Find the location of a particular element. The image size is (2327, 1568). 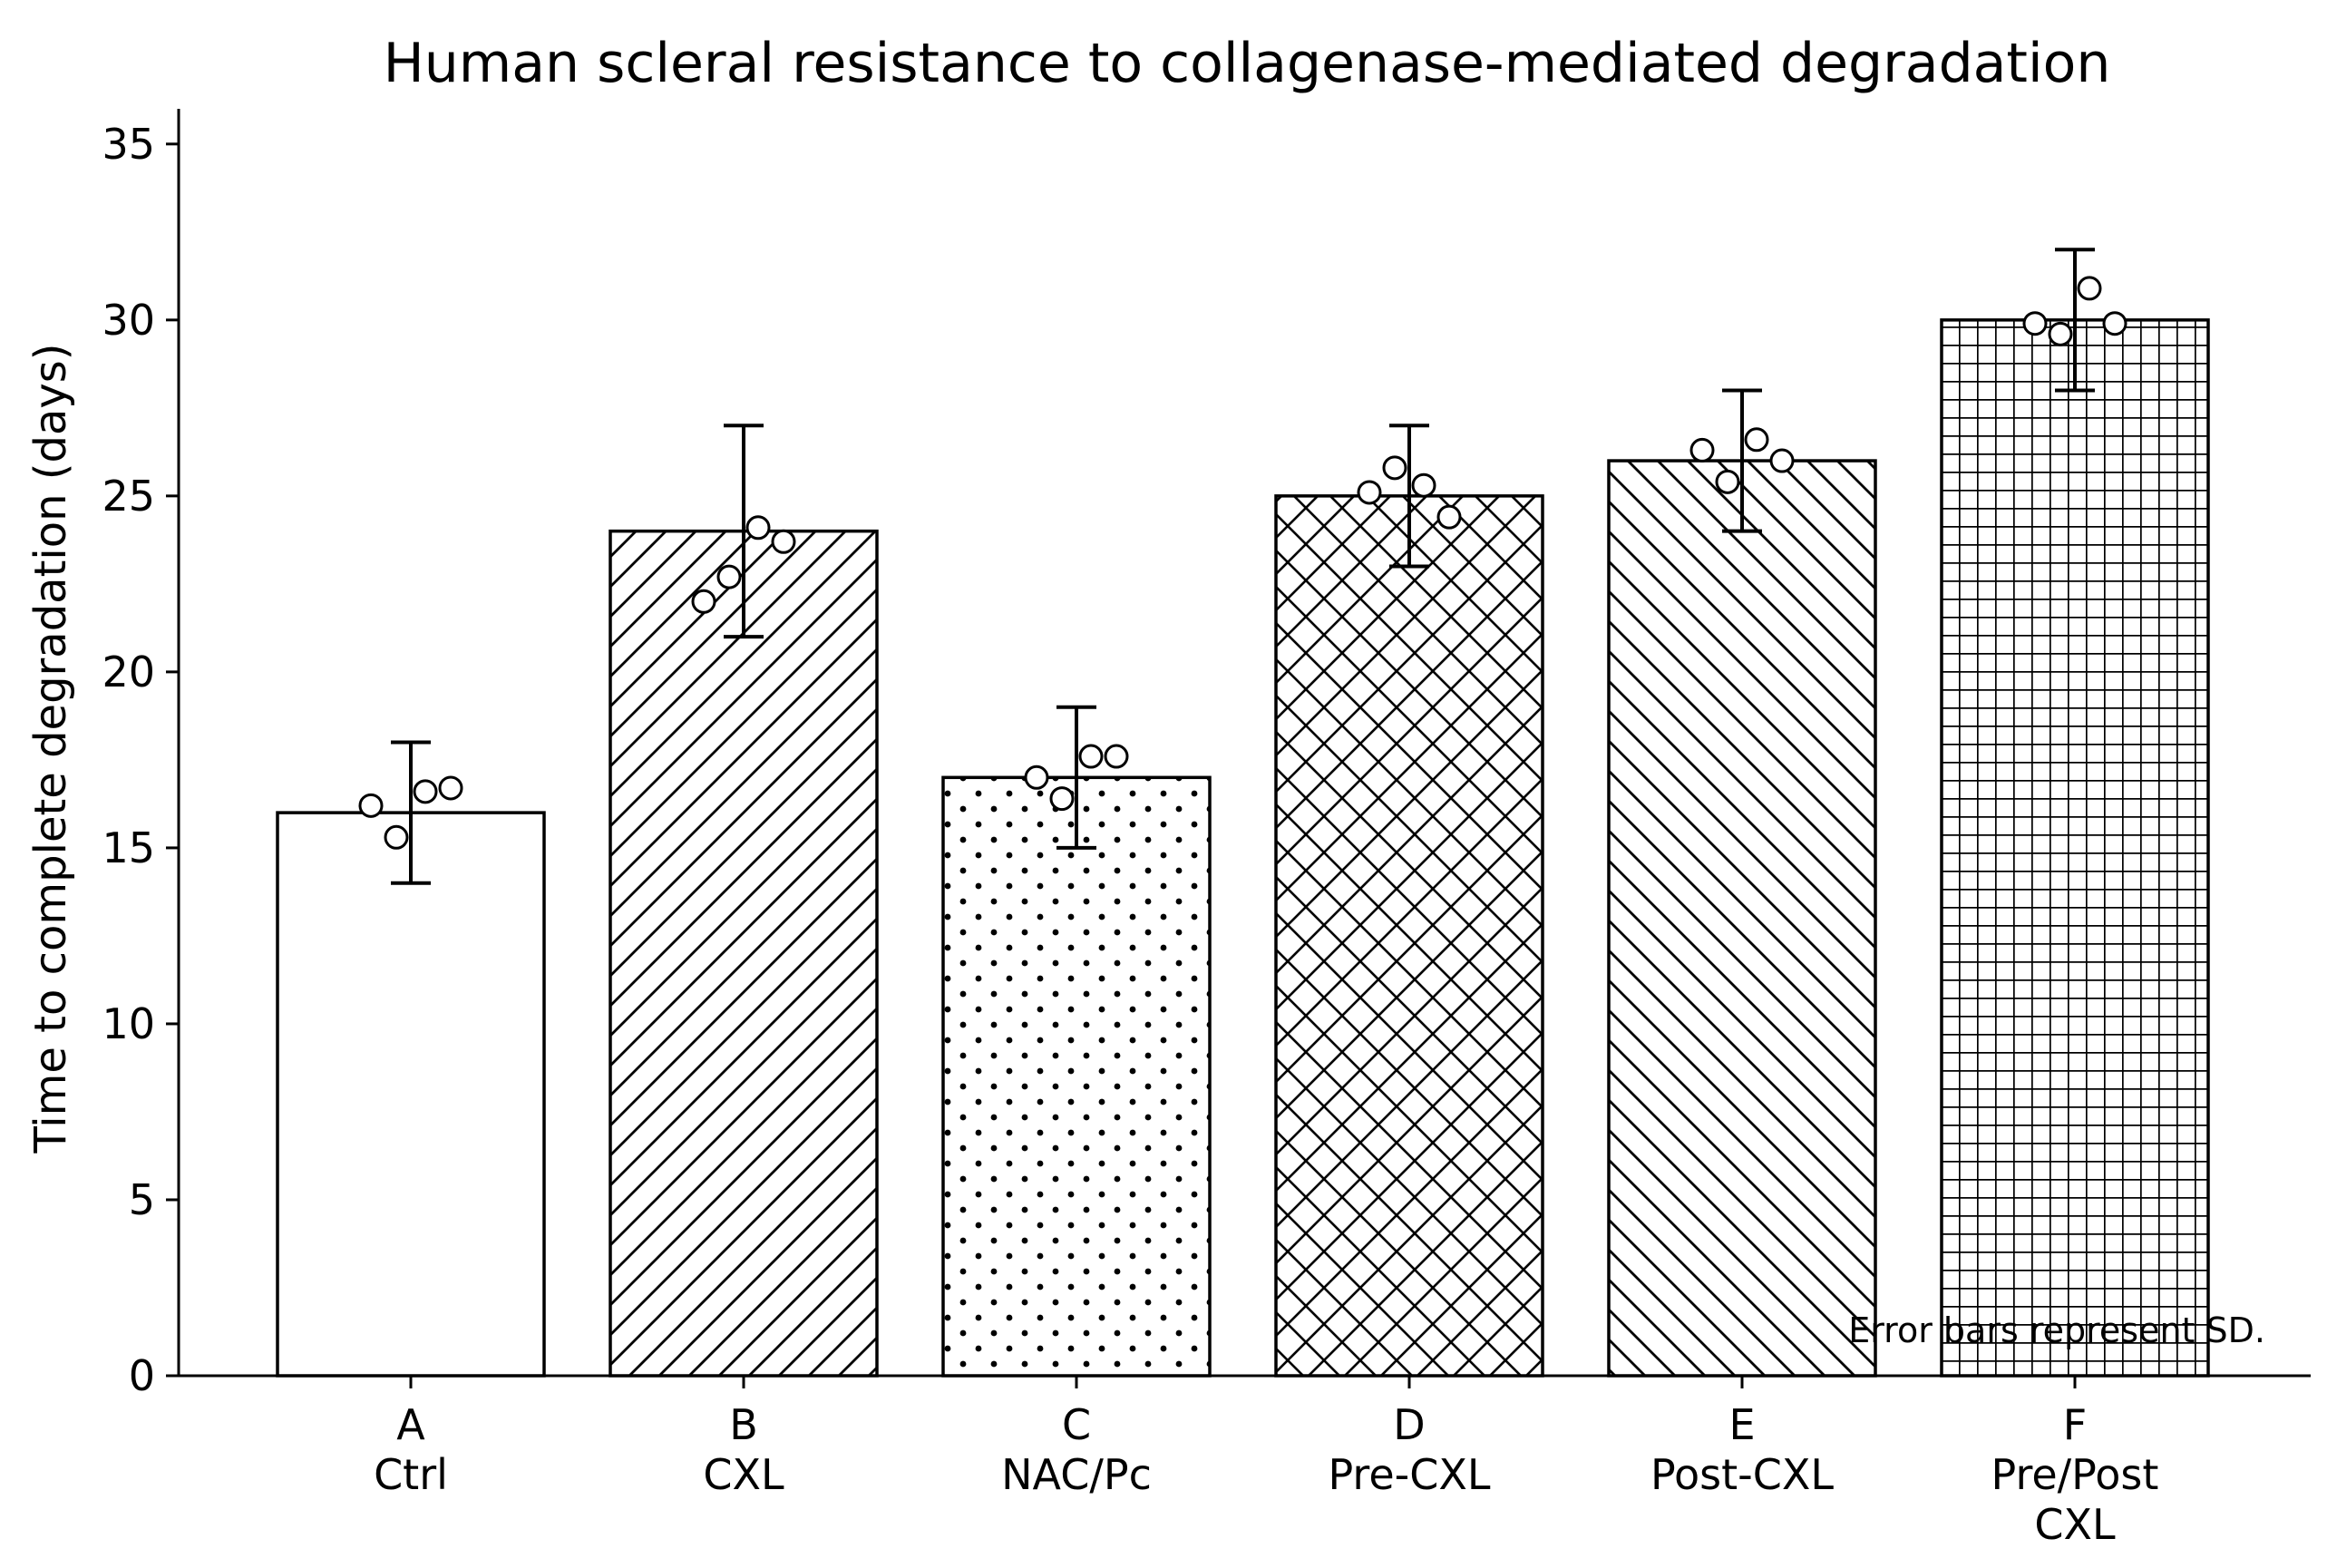

y-tick-label: 10 is located at coordinates (128, 1023).